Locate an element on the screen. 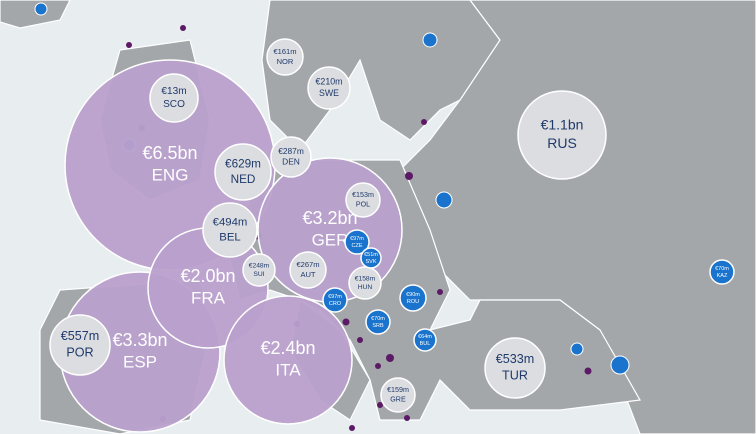 This screenshot has height=434, width=756. bubble-code: SVK is located at coordinates (370, 262).